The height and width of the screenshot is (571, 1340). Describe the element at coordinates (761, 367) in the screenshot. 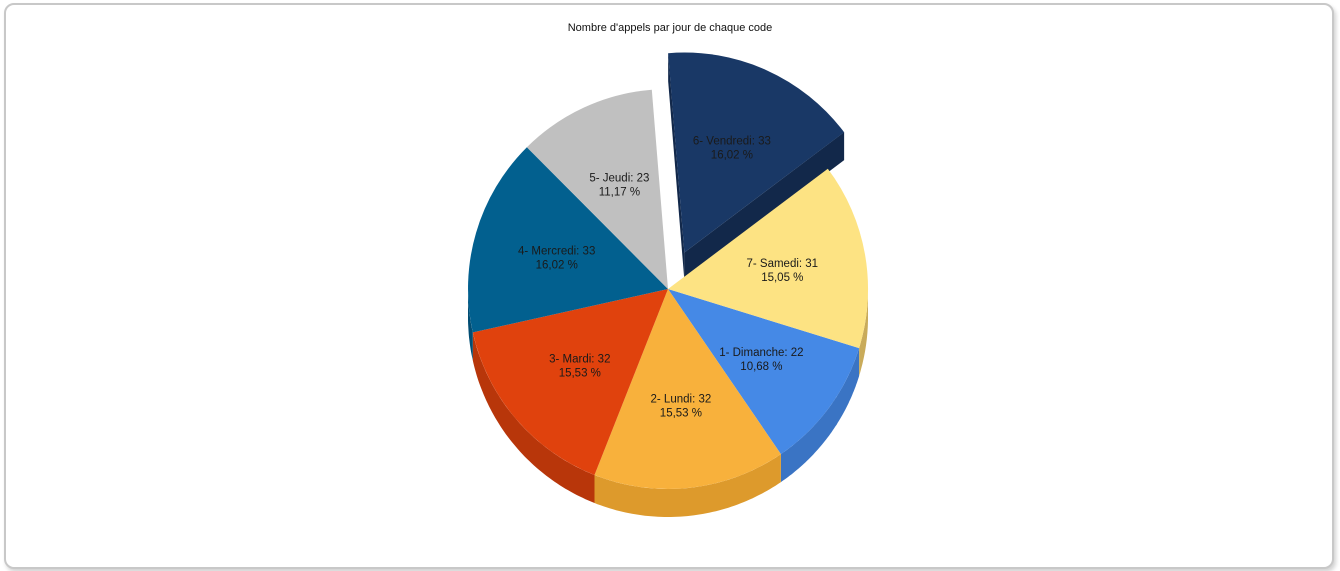

I see `slice-percent-1-dimanche: 10,68 %` at that location.